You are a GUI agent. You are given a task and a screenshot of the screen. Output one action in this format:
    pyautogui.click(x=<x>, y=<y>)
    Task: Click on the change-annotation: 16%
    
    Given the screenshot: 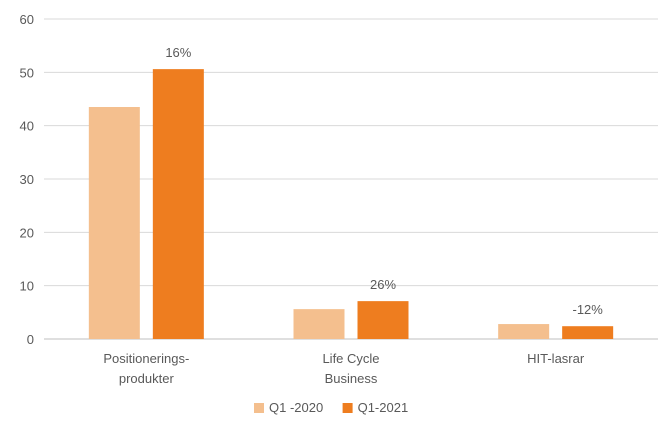 What is the action you would take?
    pyautogui.click(x=178, y=52)
    